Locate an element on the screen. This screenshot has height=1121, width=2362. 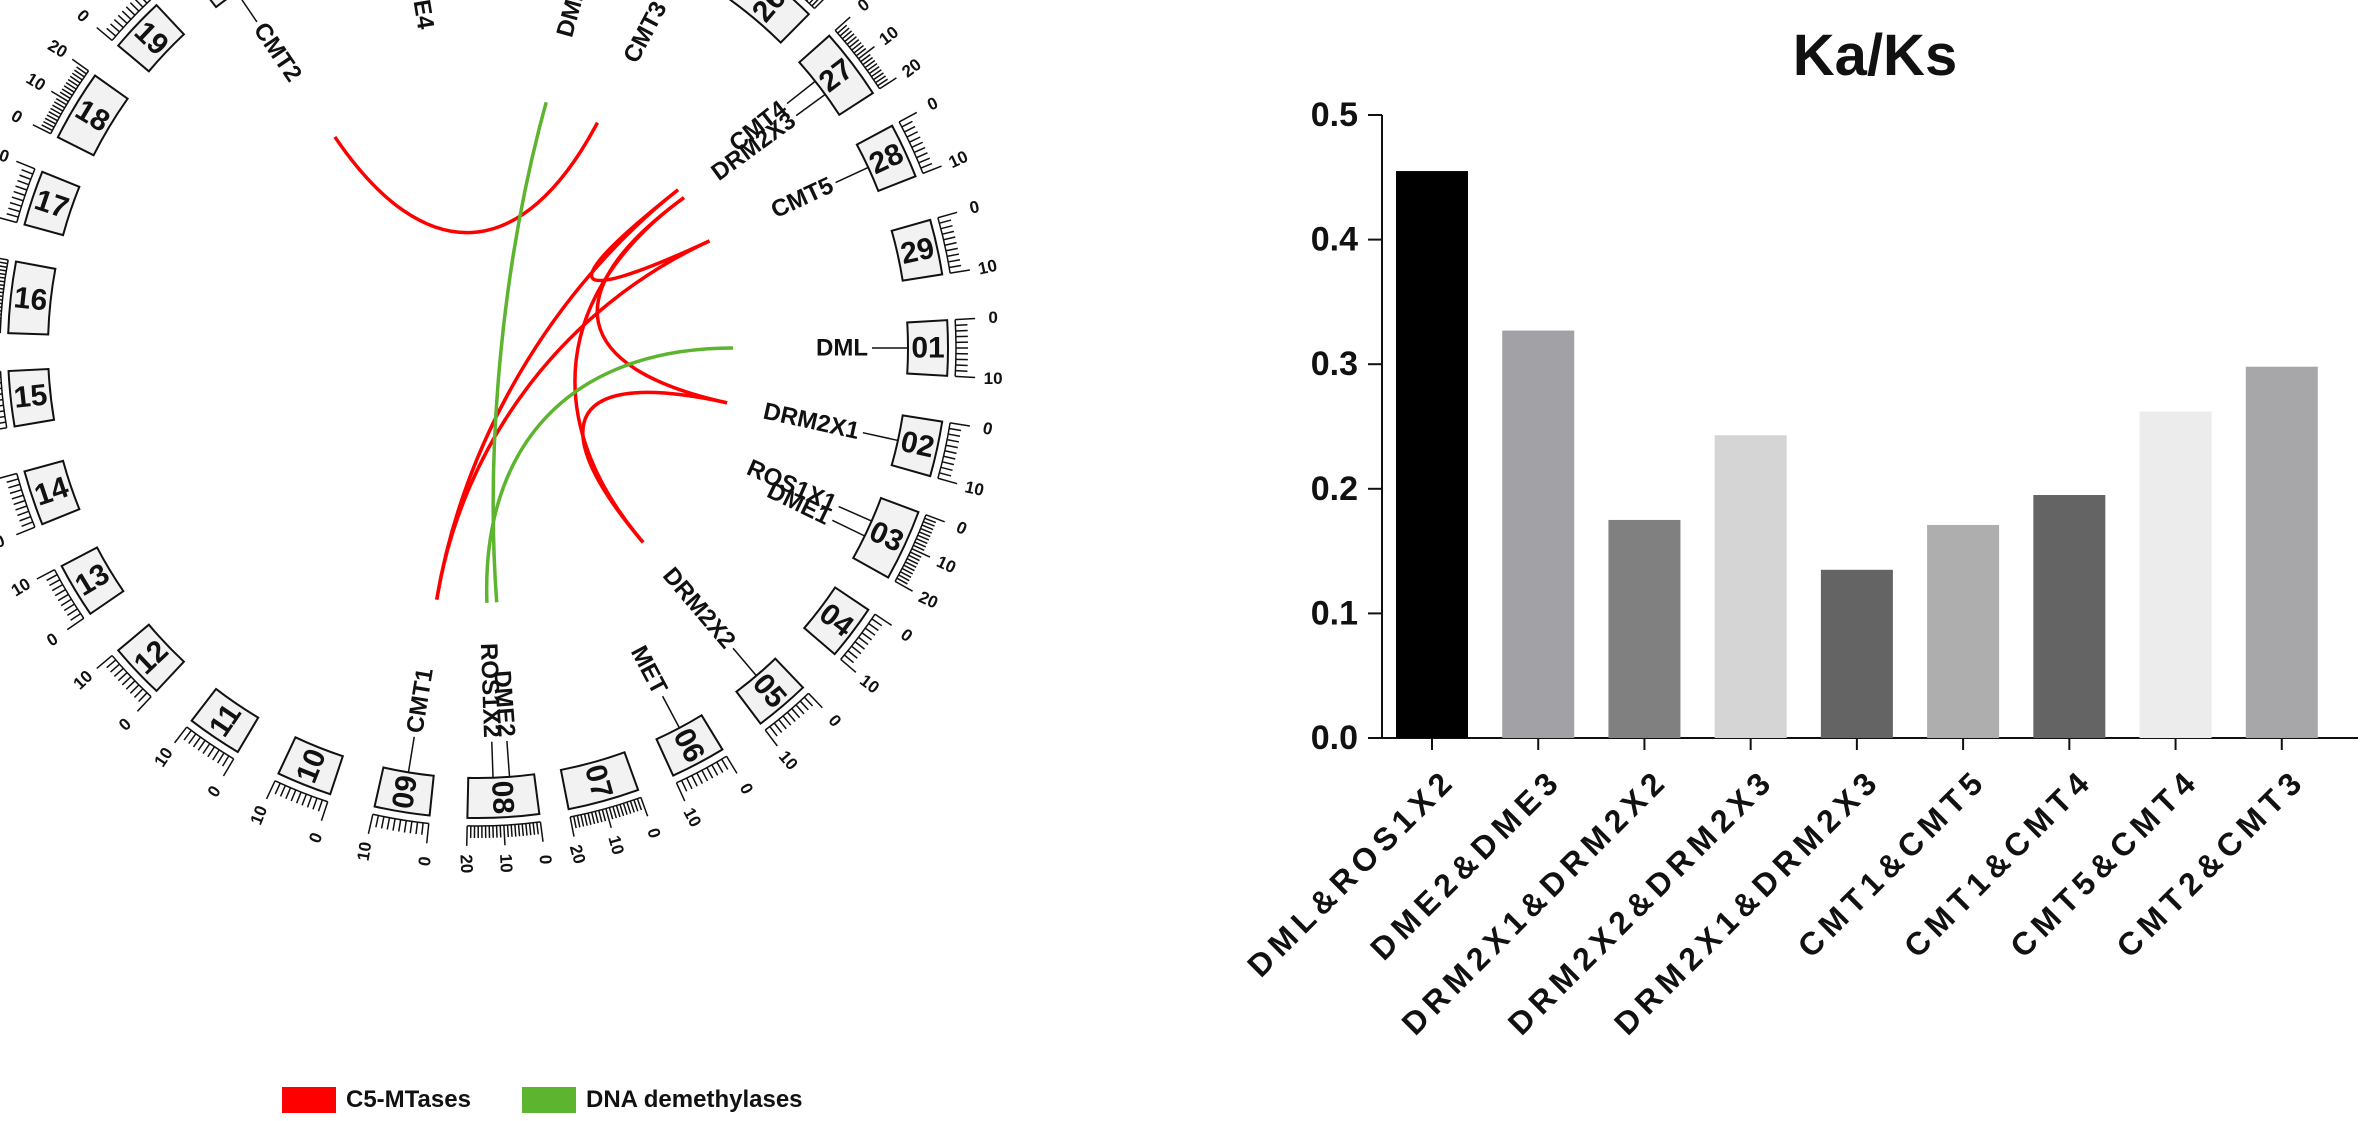
link-cmt1-cmt4 is located at coordinates (557, 394).